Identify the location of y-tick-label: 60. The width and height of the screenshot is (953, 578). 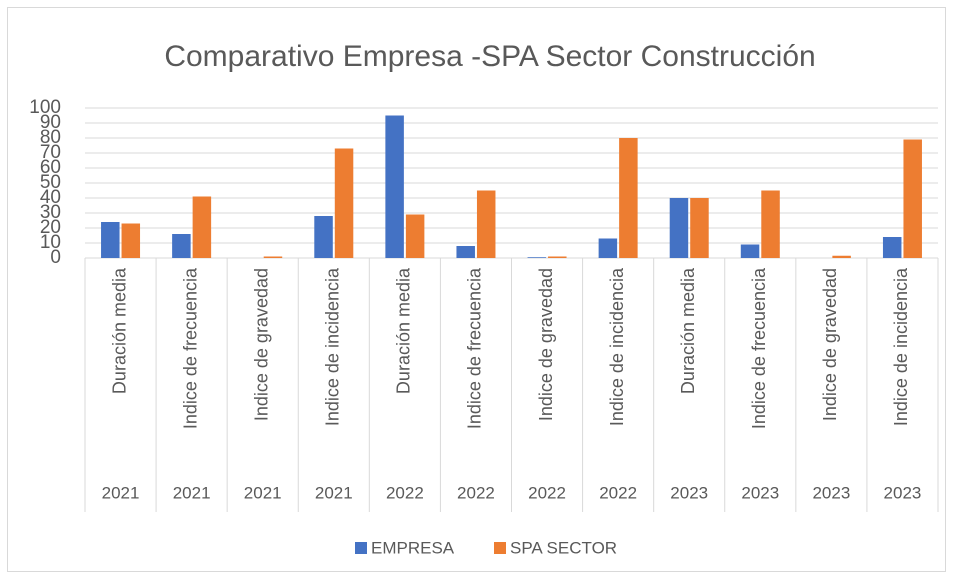
(50, 167).